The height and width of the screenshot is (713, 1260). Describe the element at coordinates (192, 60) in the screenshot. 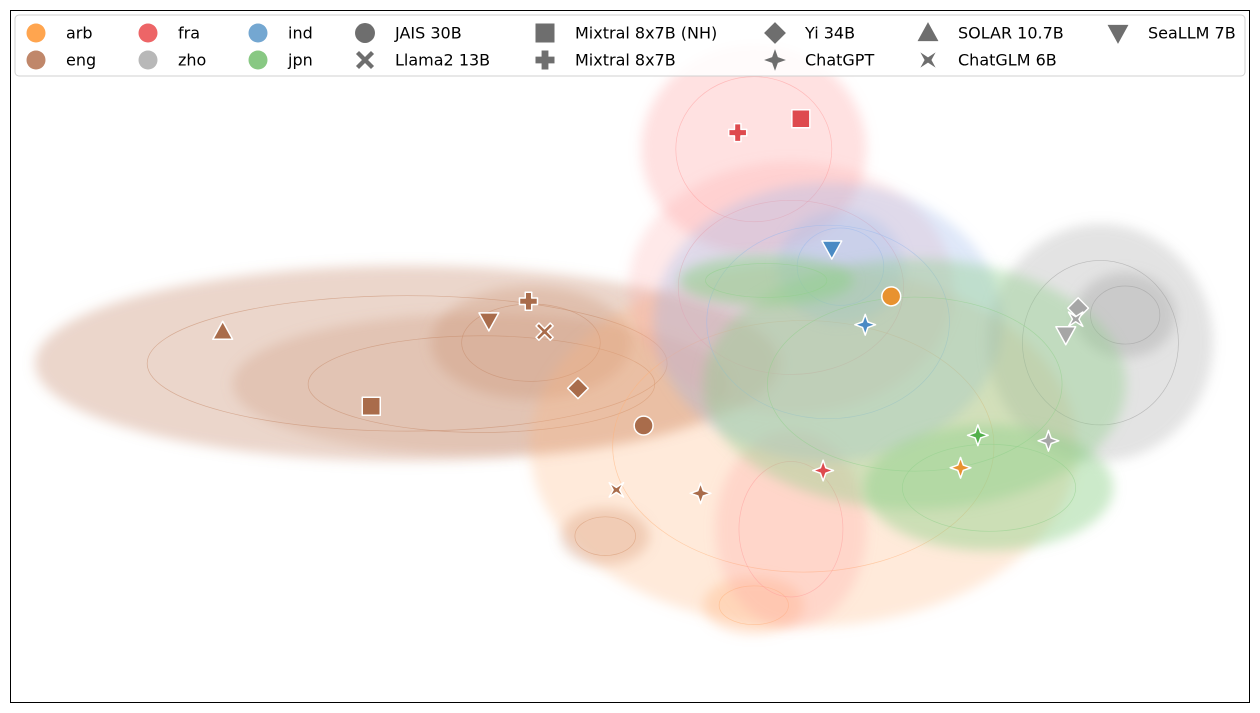

I see `legend-label-zho: zho` at that location.